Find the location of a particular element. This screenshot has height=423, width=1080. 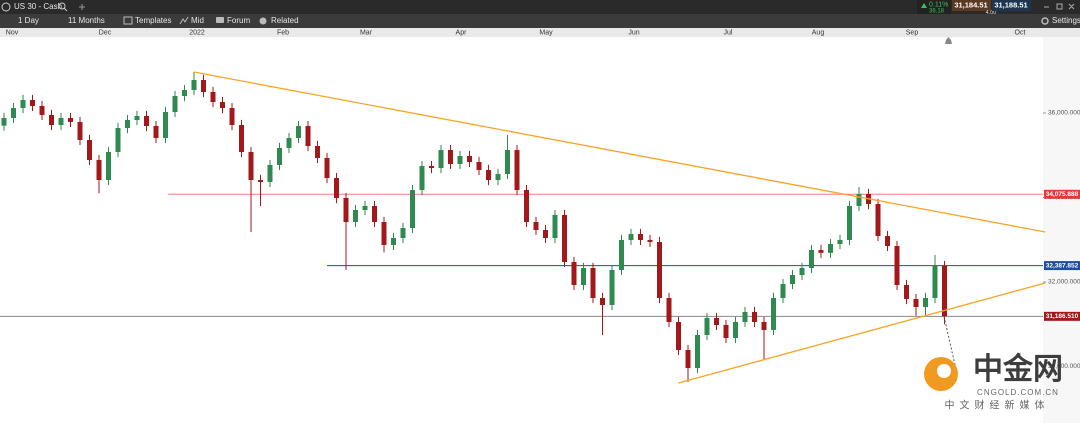

settings-icon is located at coordinates (1045, 21).